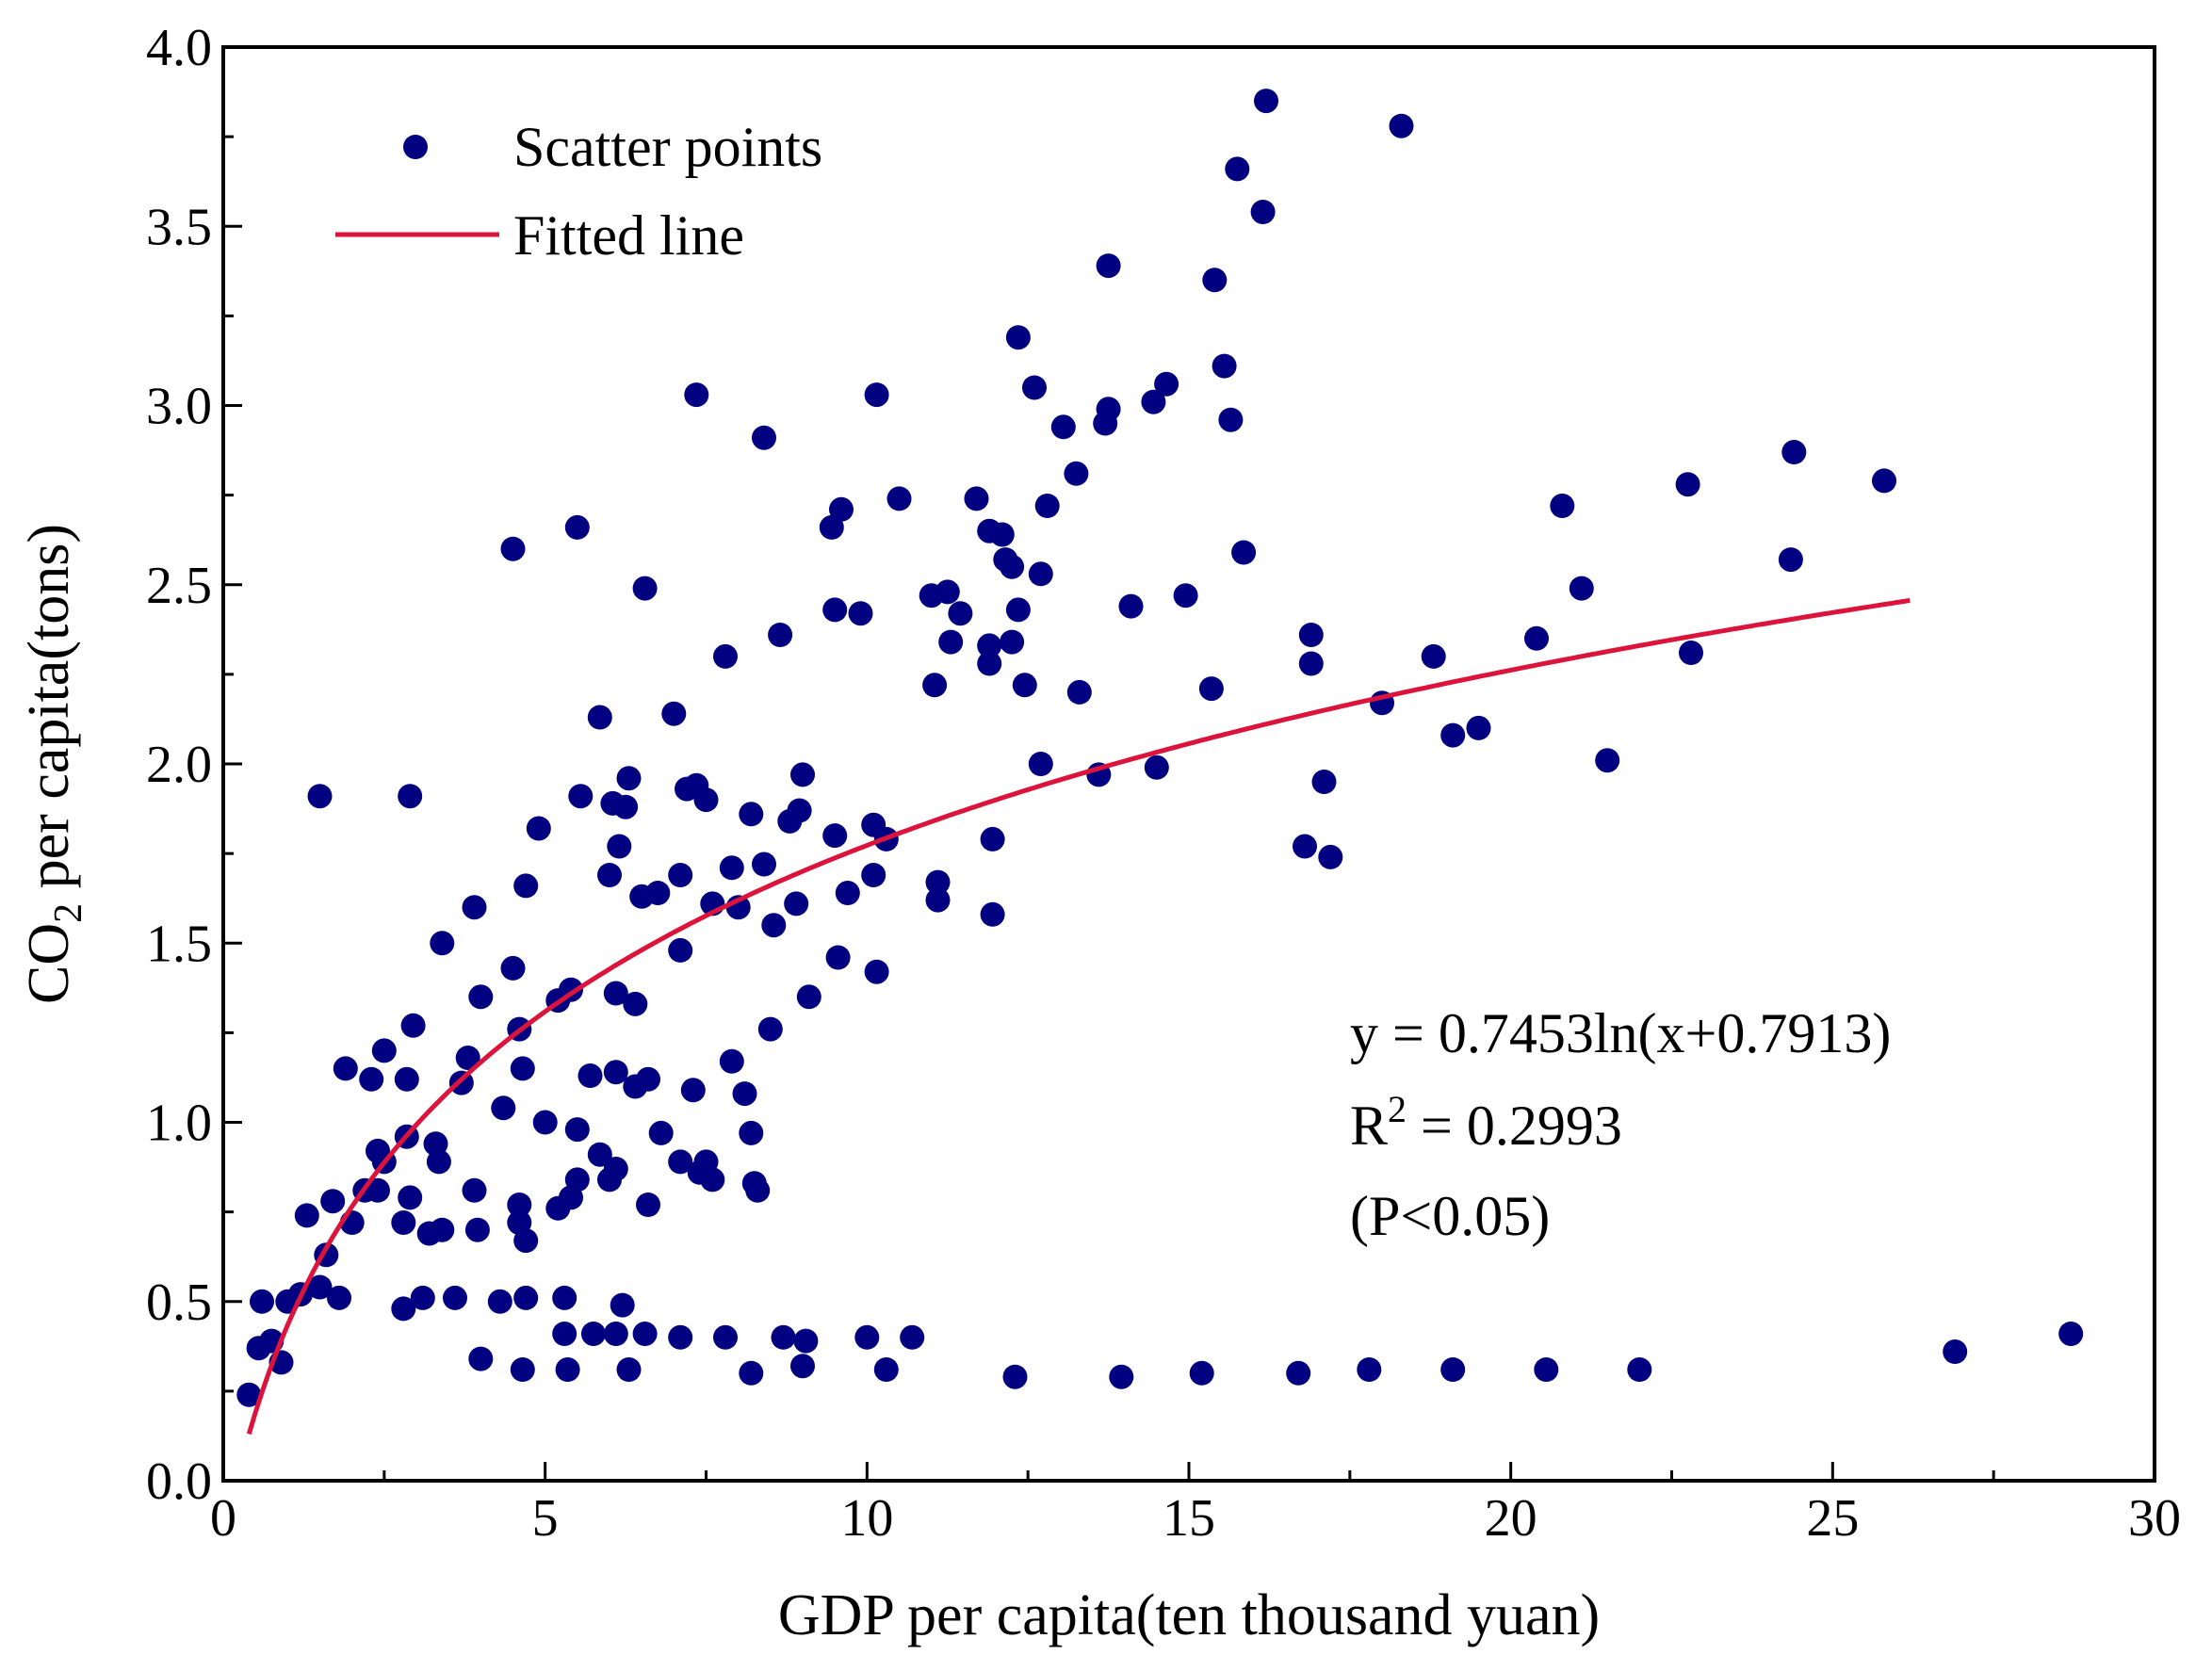 This screenshot has height=1671, width=2212. What do you see at coordinates (415, 147) in the screenshot?
I see `legend-scatter-marker` at bounding box center [415, 147].